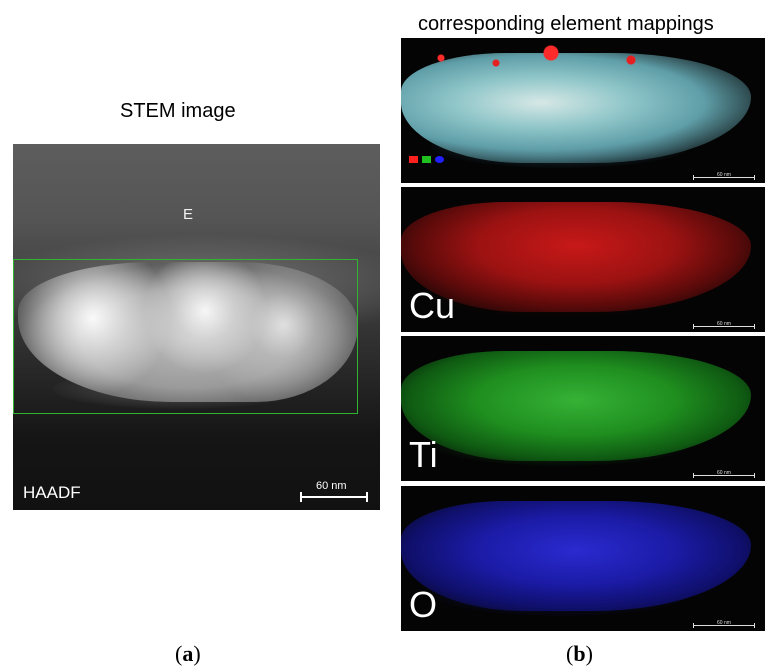  Describe the element at coordinates (331, 486) in the screenshot. I see `scale-bar-label: 60 nm` at that location.